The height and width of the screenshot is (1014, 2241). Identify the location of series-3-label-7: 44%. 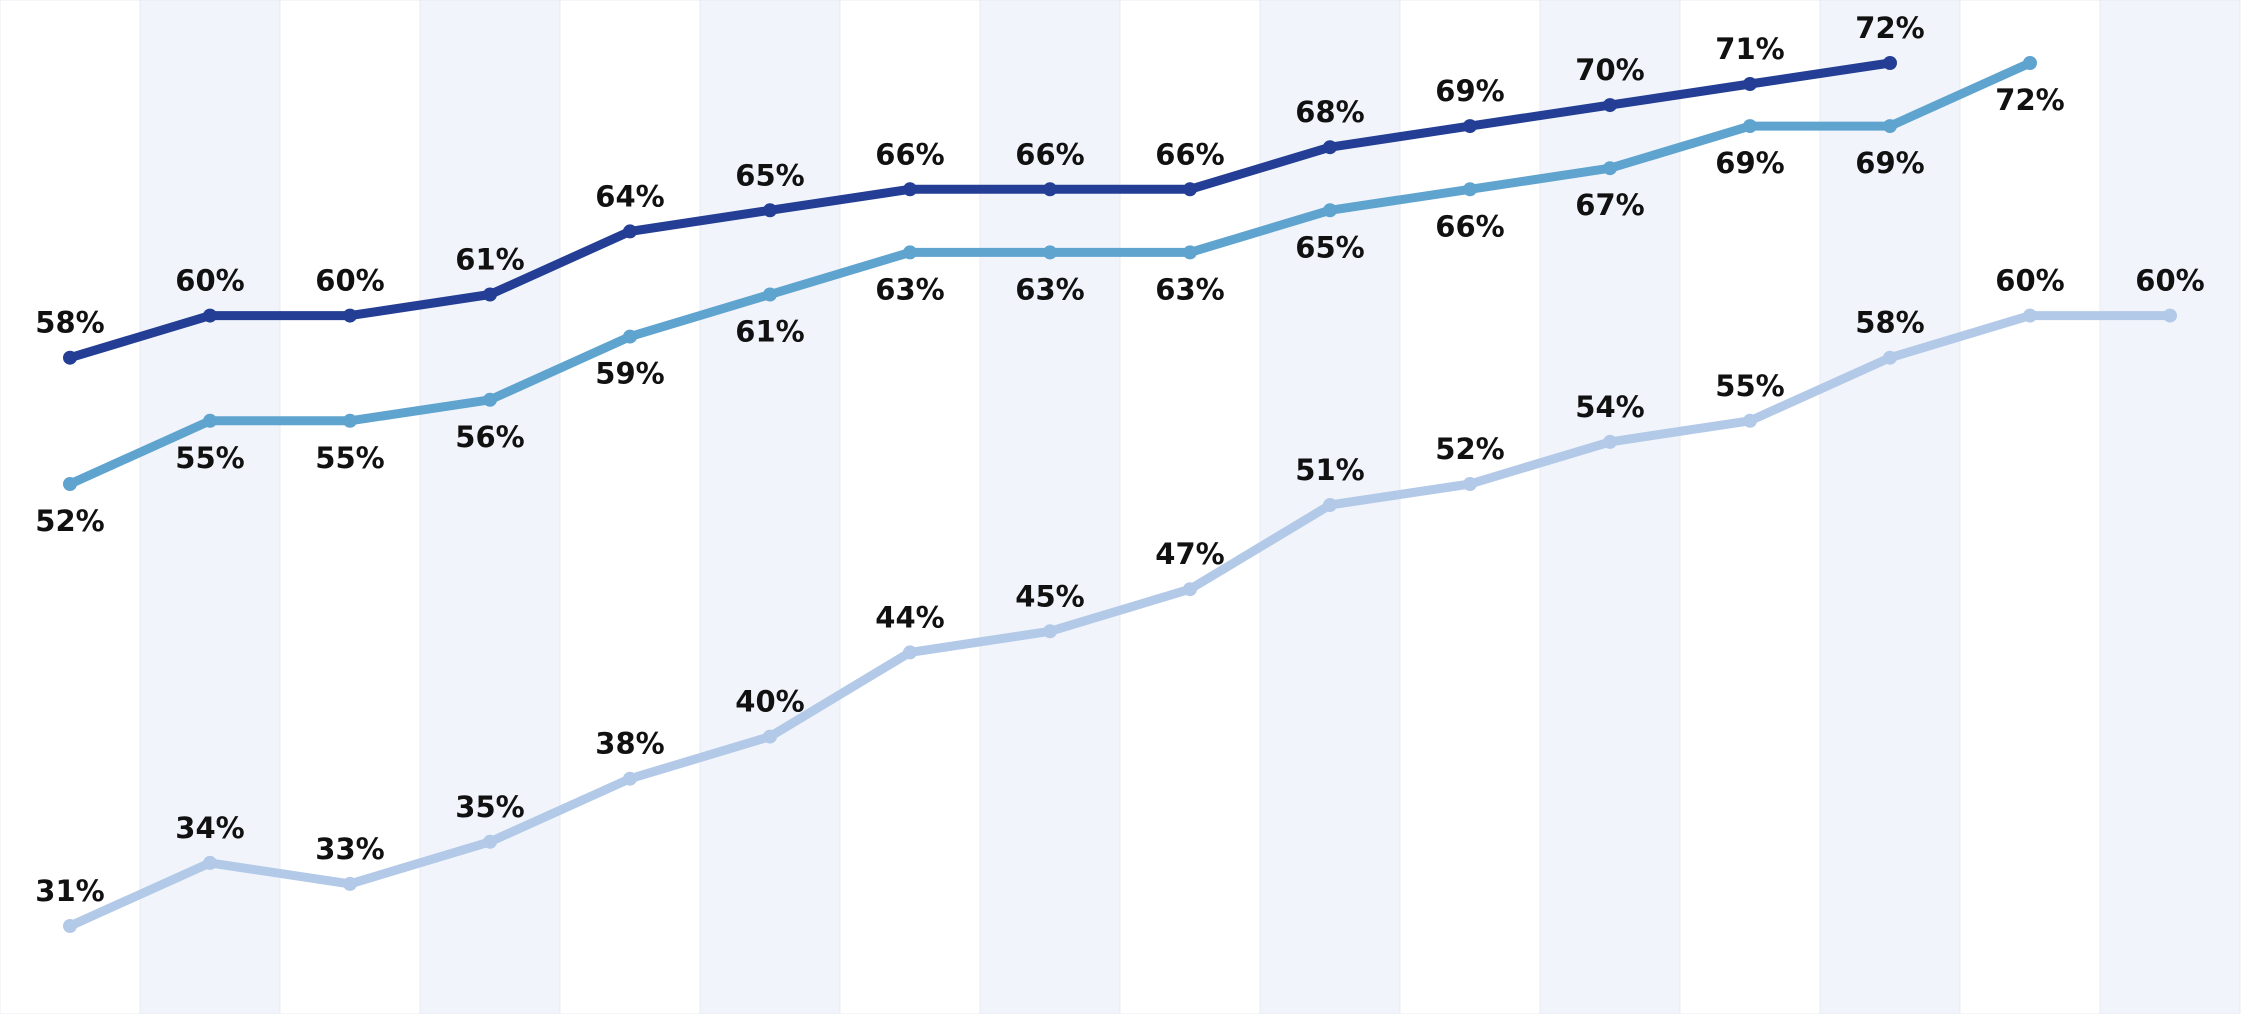
(909, 617).